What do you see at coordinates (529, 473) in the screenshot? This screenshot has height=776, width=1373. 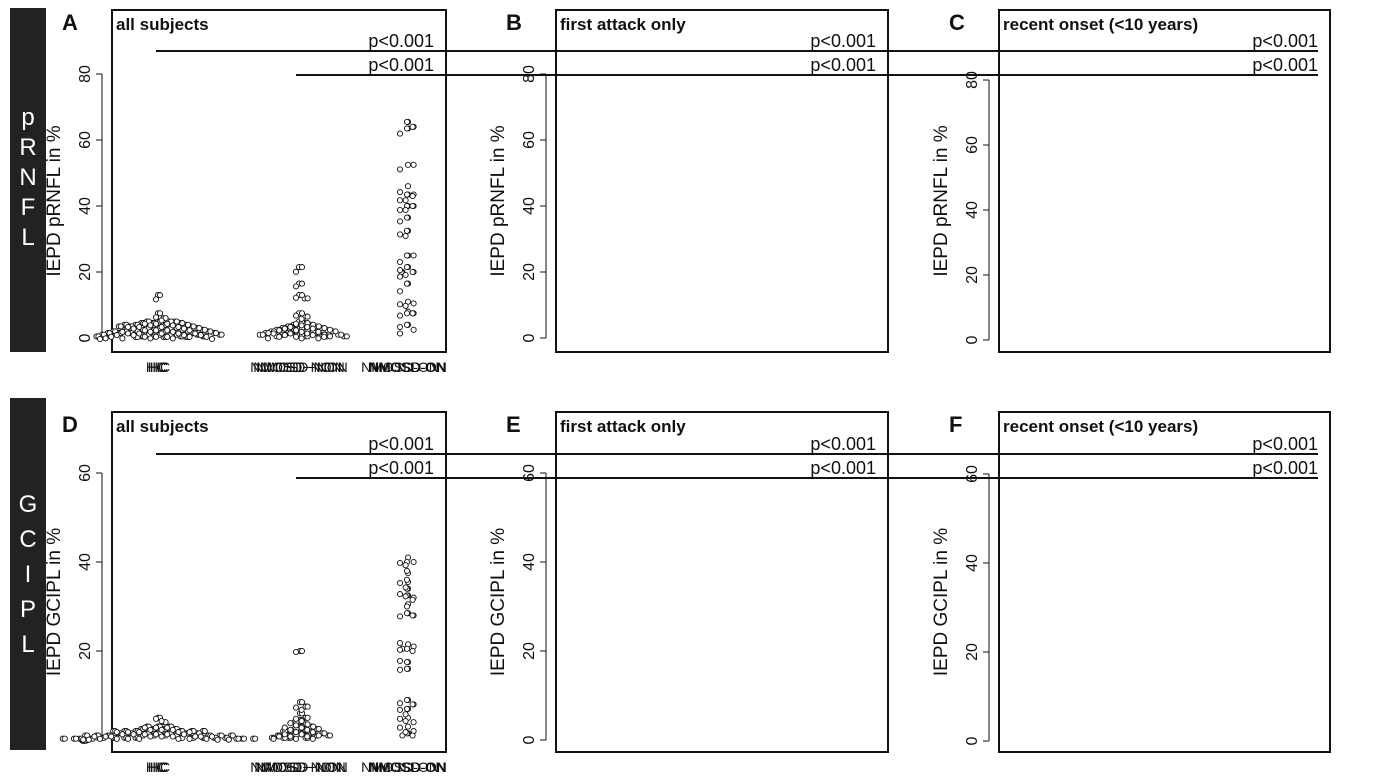 I see `y-tick-label: 60` at bounding box center [529, 473].